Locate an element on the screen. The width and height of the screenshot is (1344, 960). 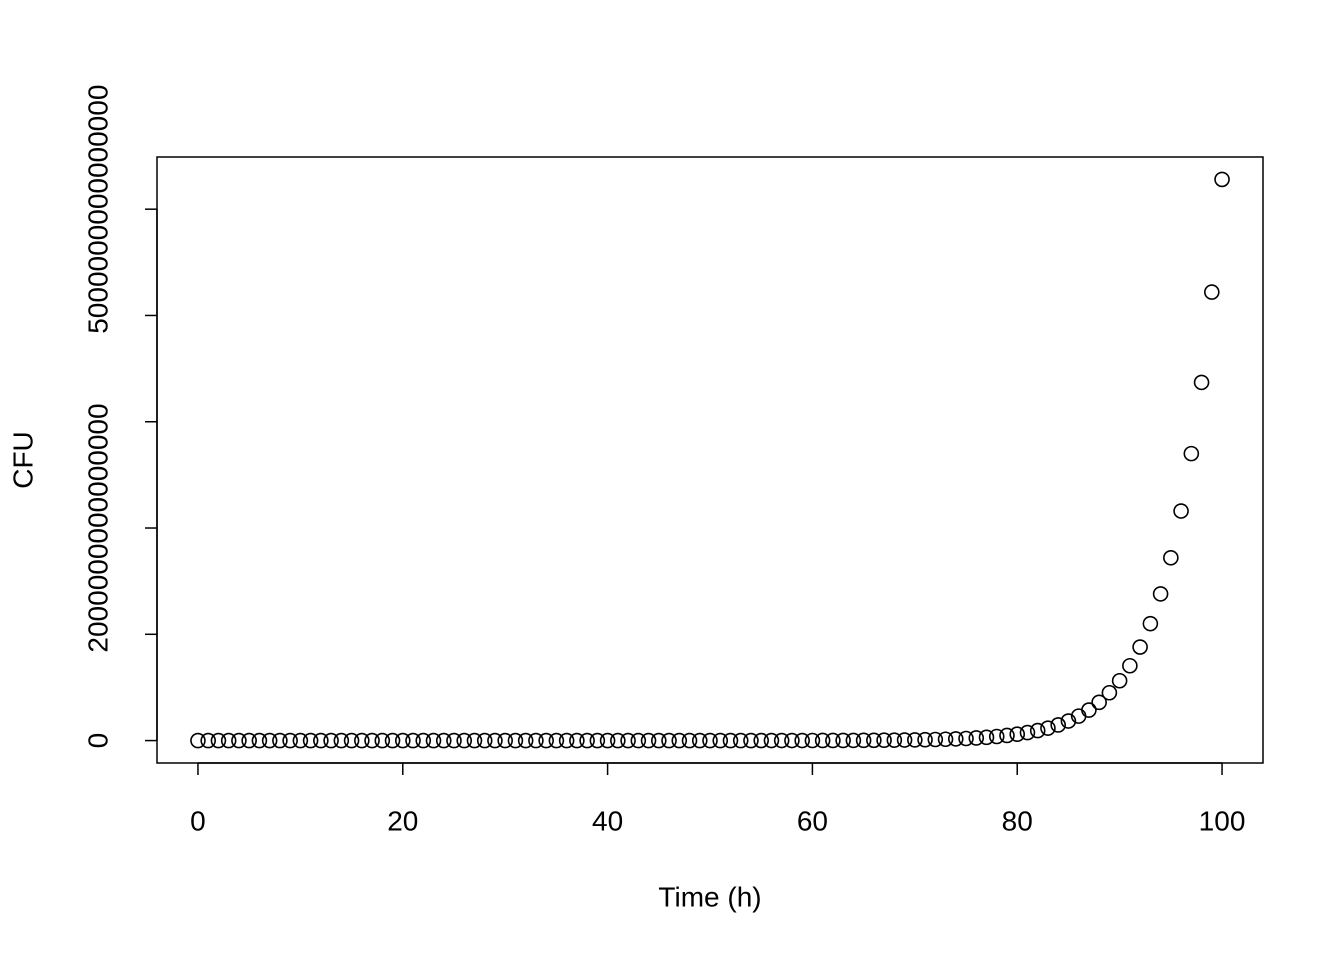
x-tick-label: 60 is located at coordinates (812, 820).